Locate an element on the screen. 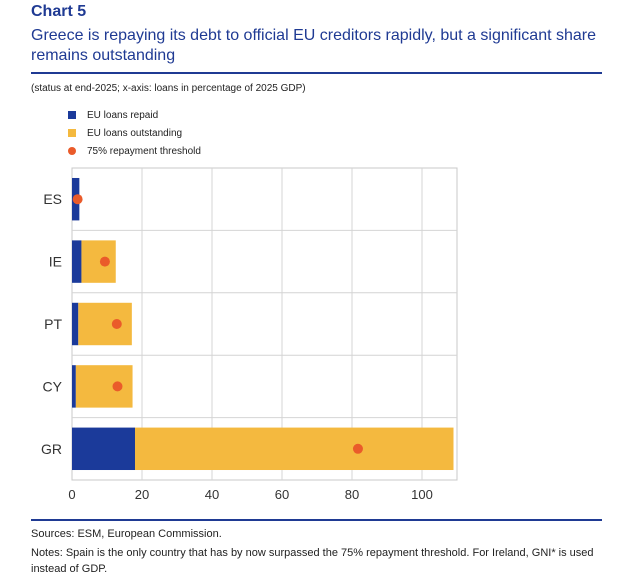 This screenshot has width=624, height=580. category-label-gr: GR is located at coordinates (51, 449).